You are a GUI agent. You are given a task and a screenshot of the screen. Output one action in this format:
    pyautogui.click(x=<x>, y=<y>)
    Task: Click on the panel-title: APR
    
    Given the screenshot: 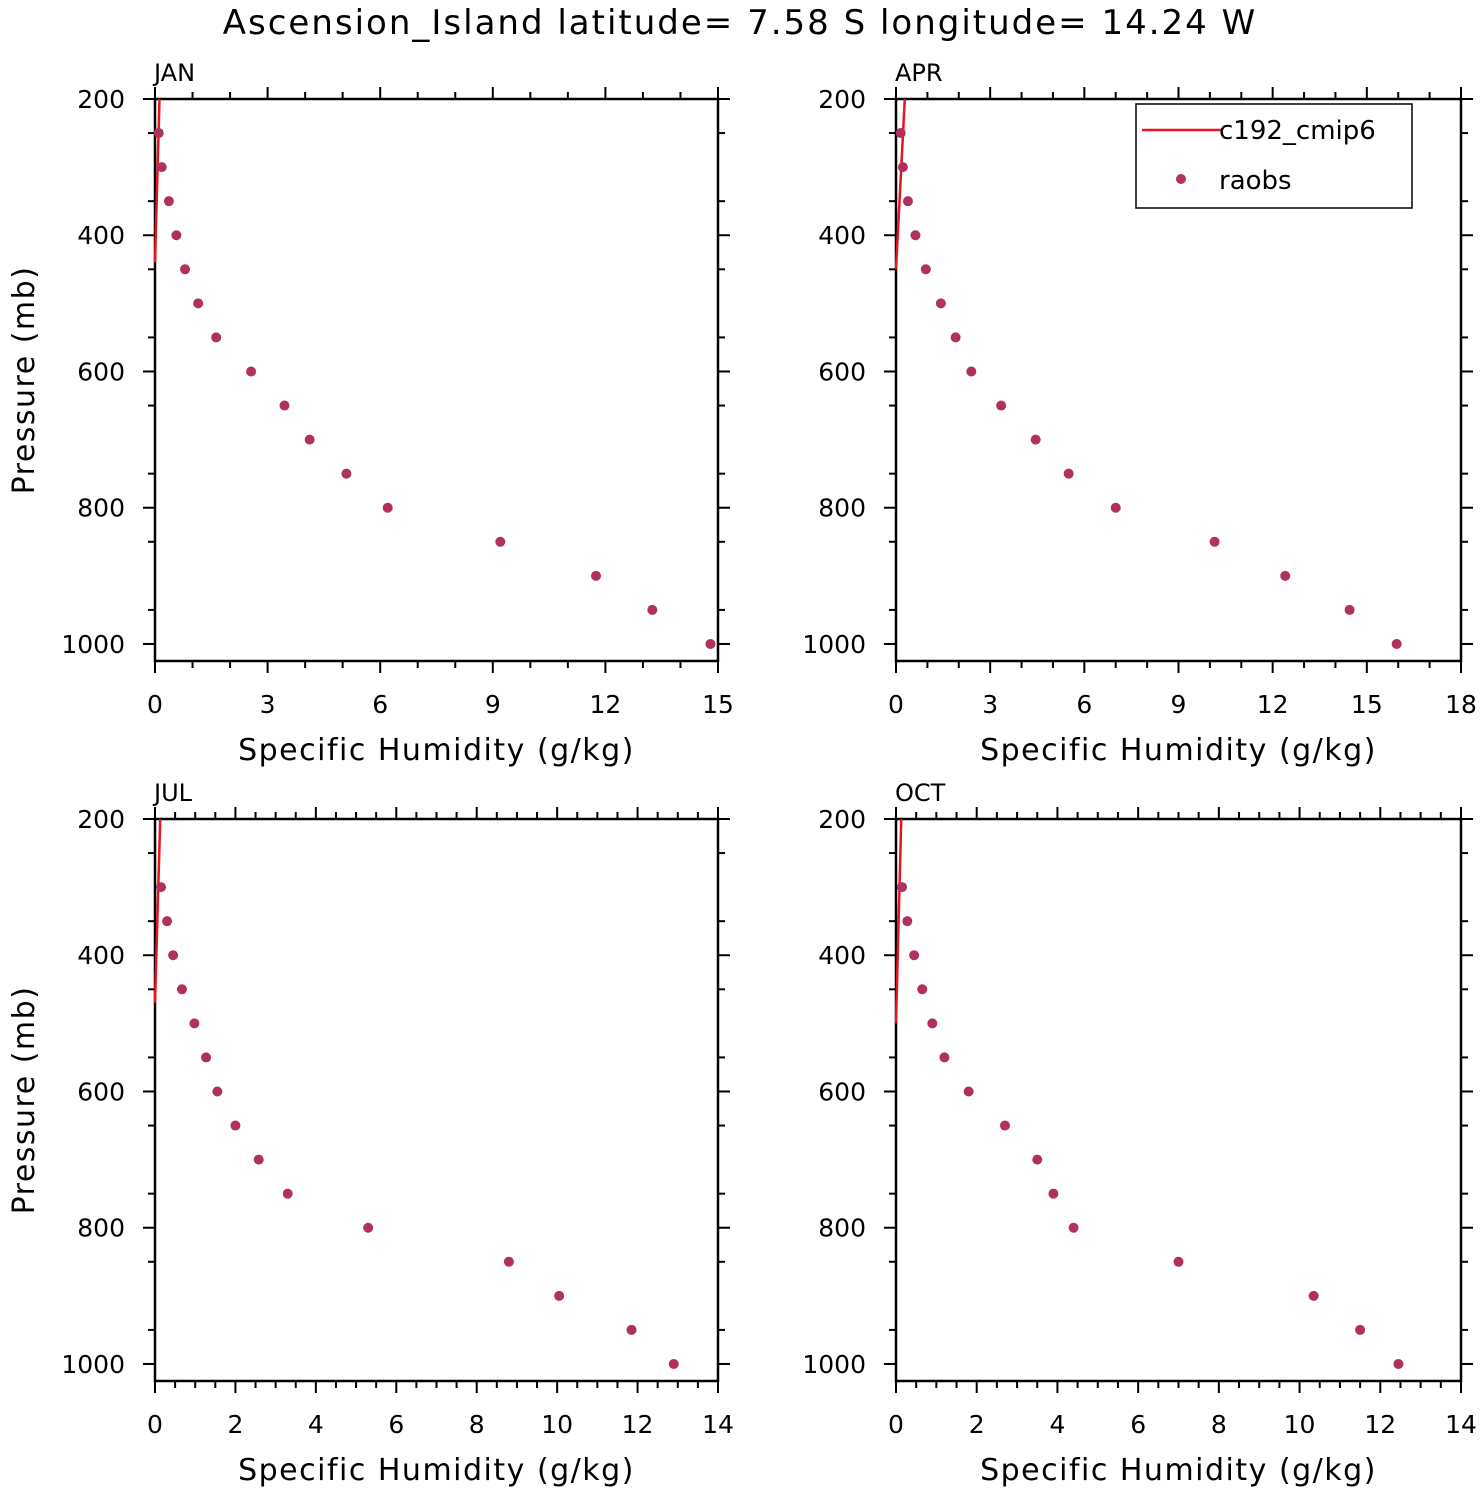 What is the action you would take?
    pyautogui.click(x=919, y=73)
    